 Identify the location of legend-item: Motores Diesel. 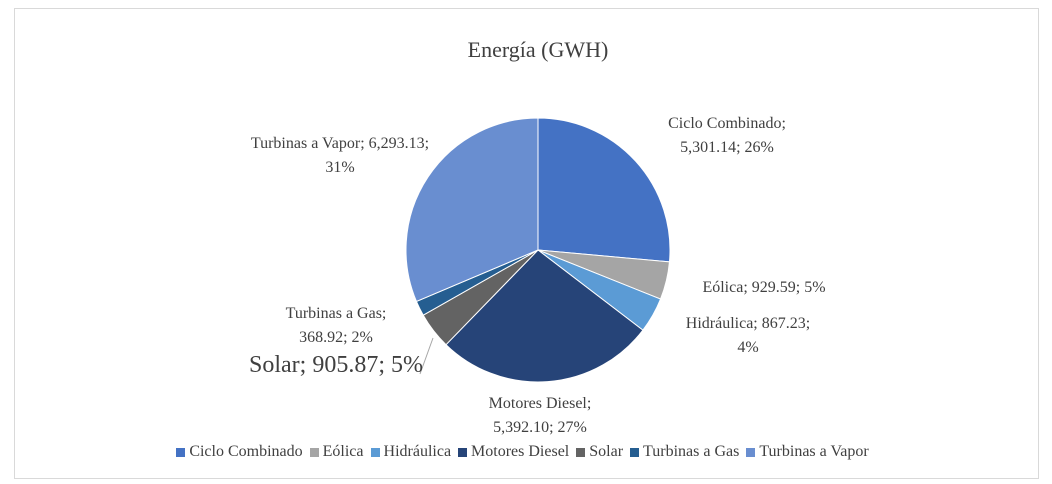
(513, 452).